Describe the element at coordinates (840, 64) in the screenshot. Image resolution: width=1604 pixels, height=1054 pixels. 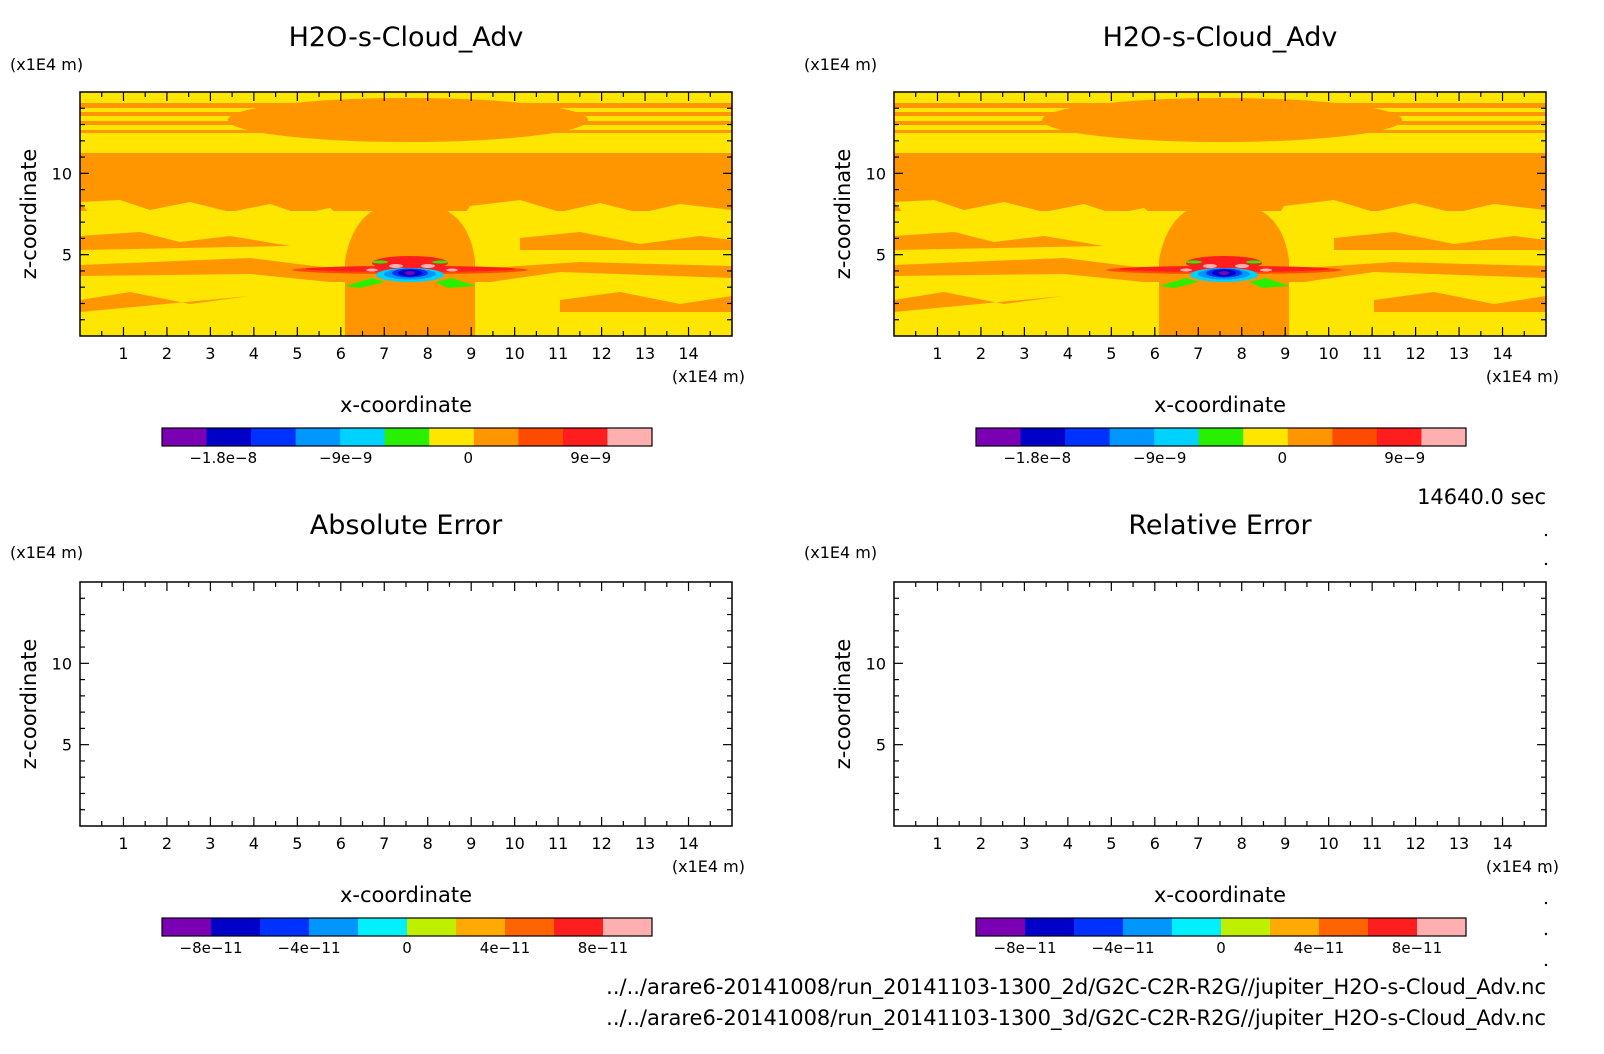
I see `y-unit-label: (x1E4 m)` at that location.